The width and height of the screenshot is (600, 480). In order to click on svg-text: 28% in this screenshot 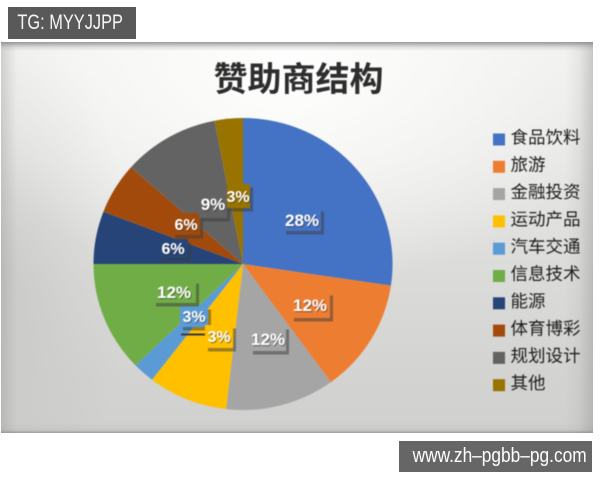, I will do `click(302, 220)`.